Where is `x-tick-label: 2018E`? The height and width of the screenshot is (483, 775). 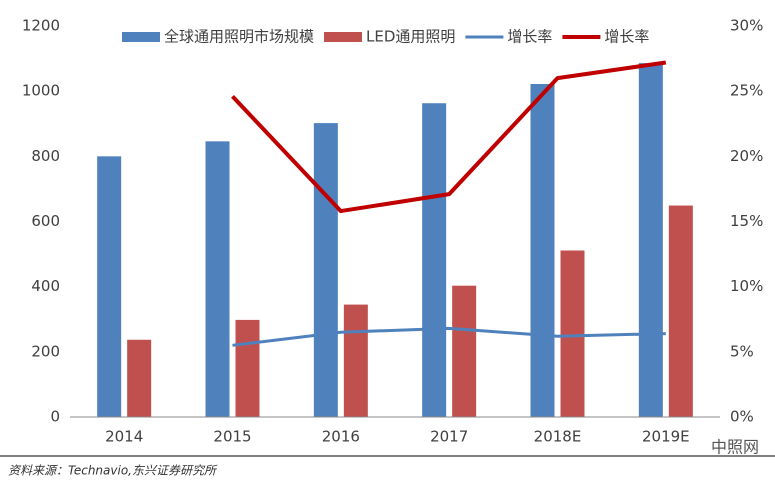 x-tick-label: 2018E is located at coordinates (558, 437).